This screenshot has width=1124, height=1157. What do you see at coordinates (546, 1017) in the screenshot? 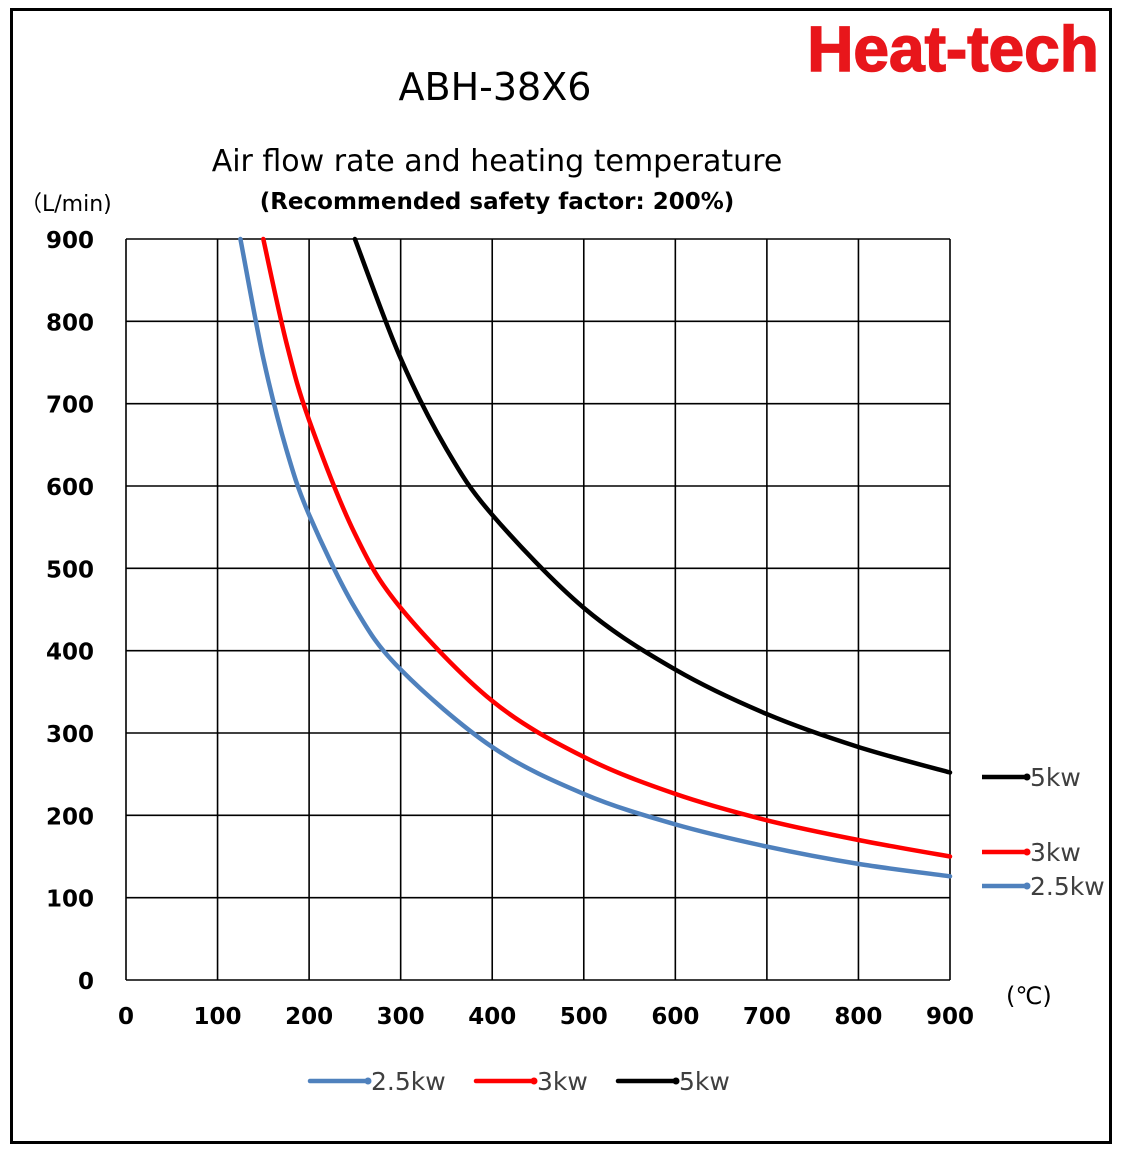
I see `x-tick-labels: 0 100 200 300 400 500 600 700 800 900` at bounding box center [546, 1017].